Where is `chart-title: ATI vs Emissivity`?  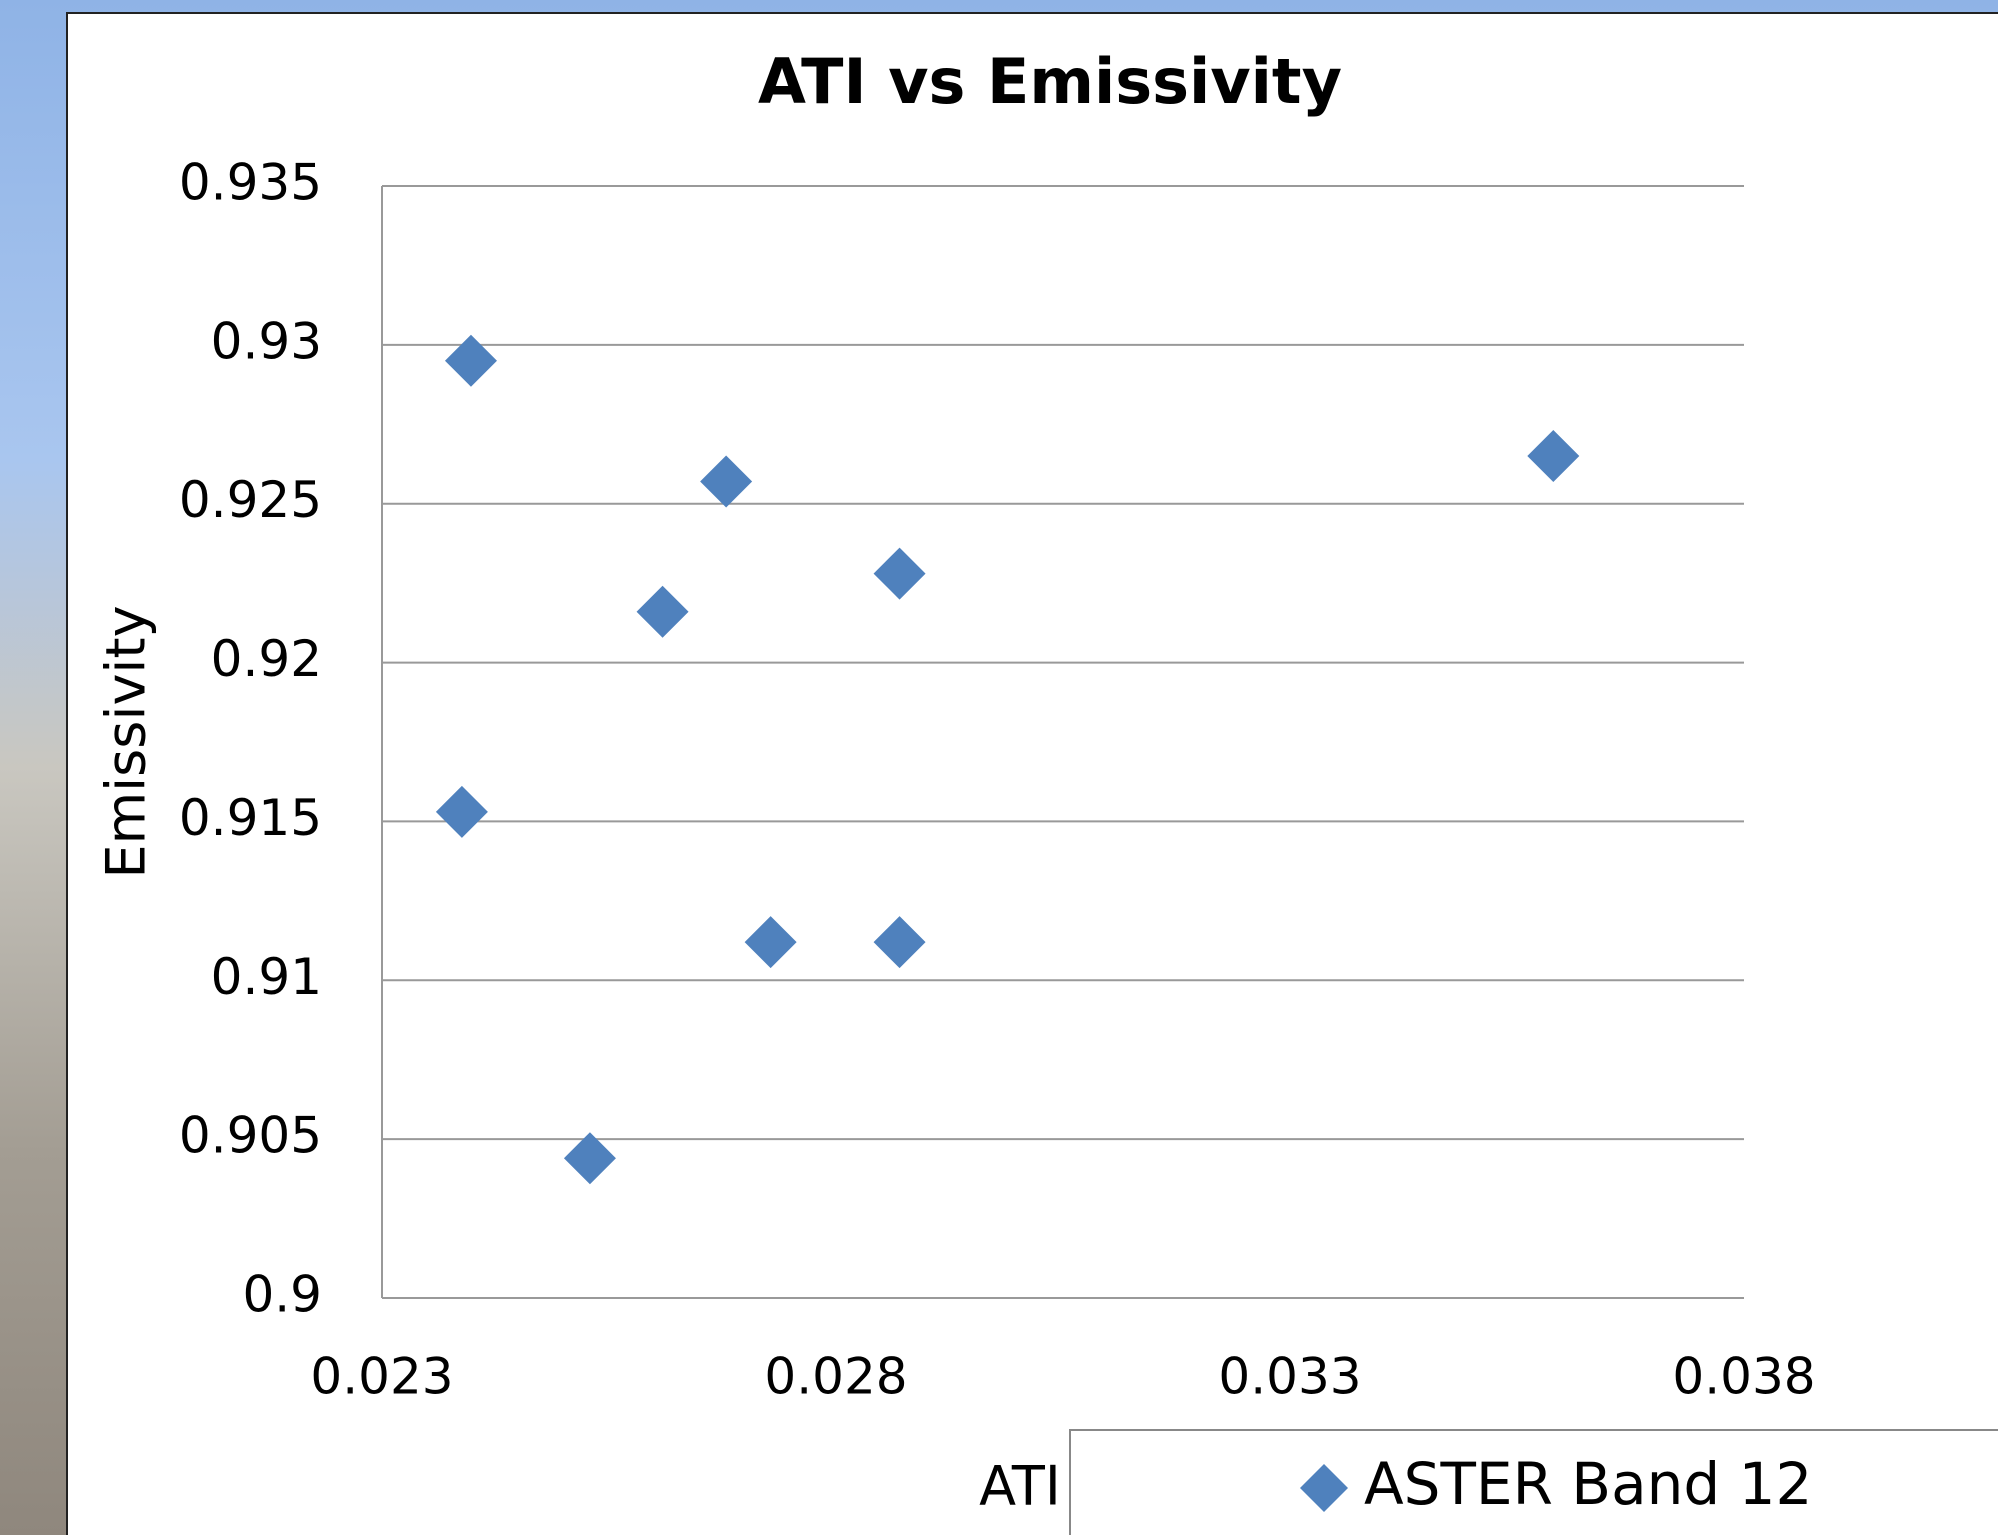 chart-title: ATI vs Emissivity is located at coordinates (1050, 81).